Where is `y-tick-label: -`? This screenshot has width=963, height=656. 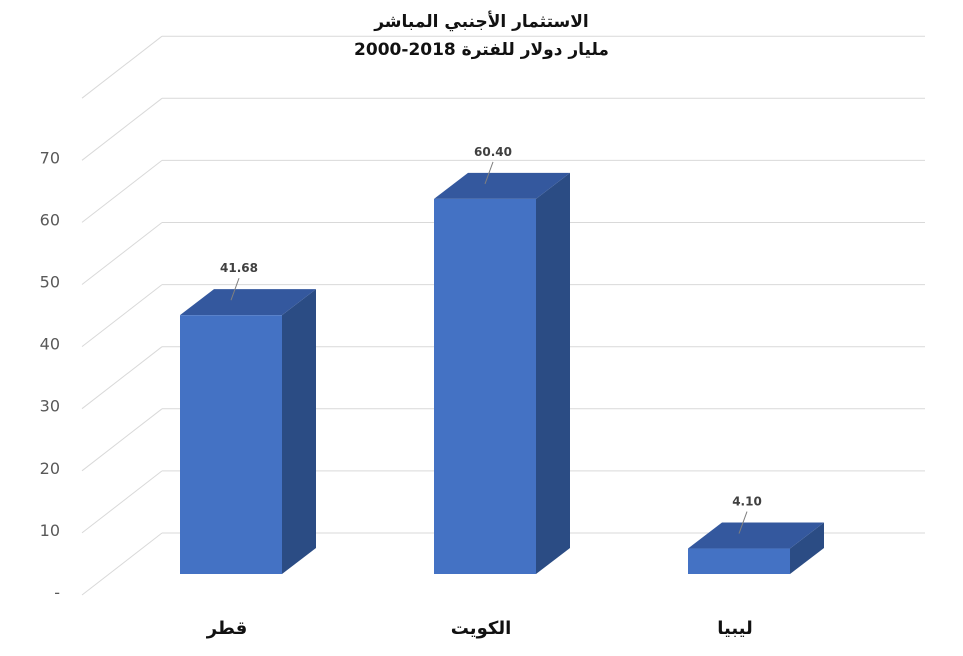 y-tick-label: - is located at coordinates (57, 592).